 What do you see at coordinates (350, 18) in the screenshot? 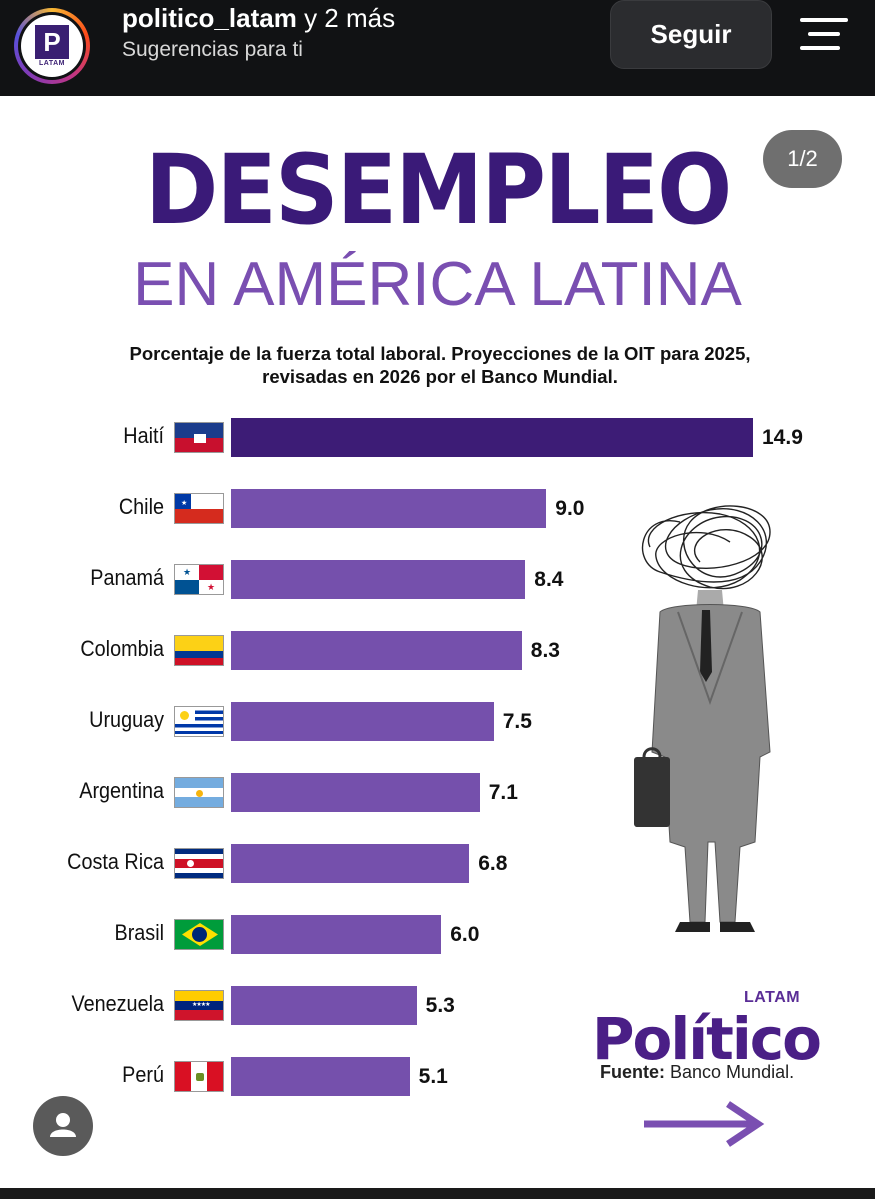
I see `account-more: y 2 más` at bounding box center [350, 18].